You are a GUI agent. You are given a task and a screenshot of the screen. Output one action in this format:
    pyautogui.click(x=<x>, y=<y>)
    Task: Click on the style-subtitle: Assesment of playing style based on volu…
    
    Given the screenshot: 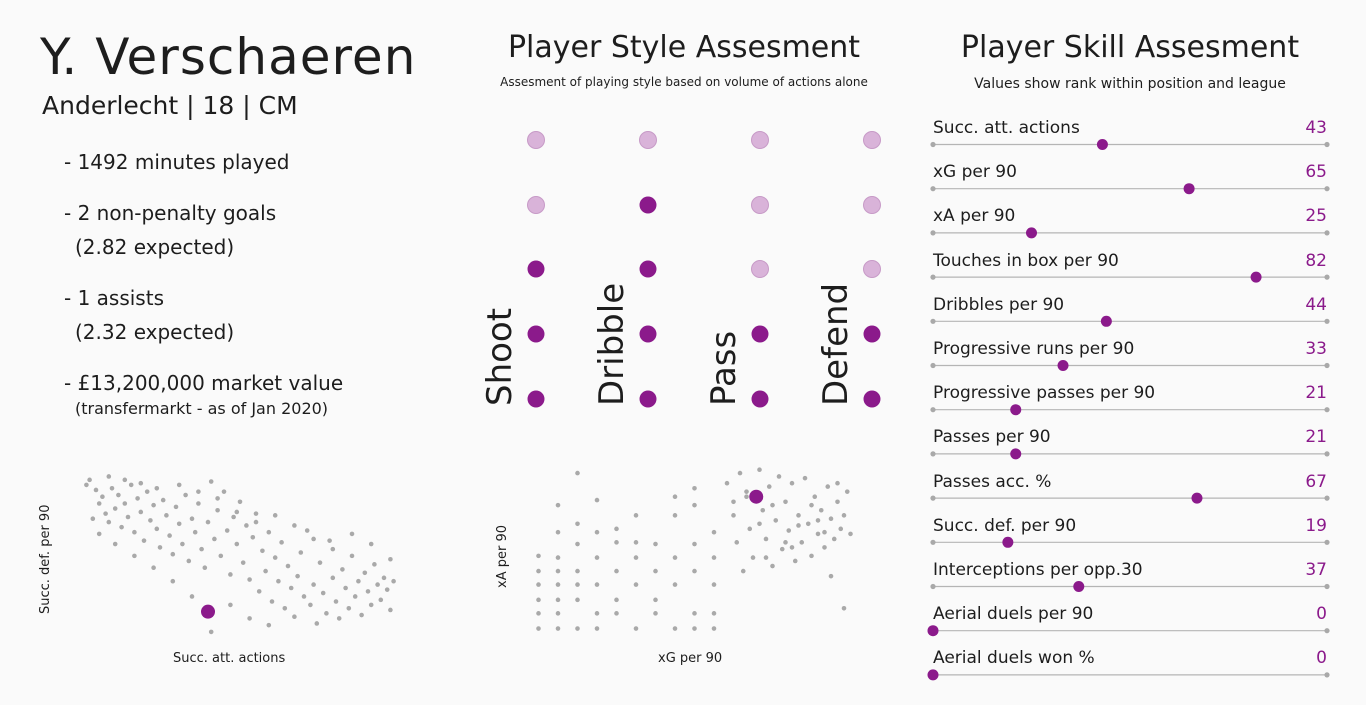 What is the action you would take?
    pyautogui.click(x=684, y=82)
    